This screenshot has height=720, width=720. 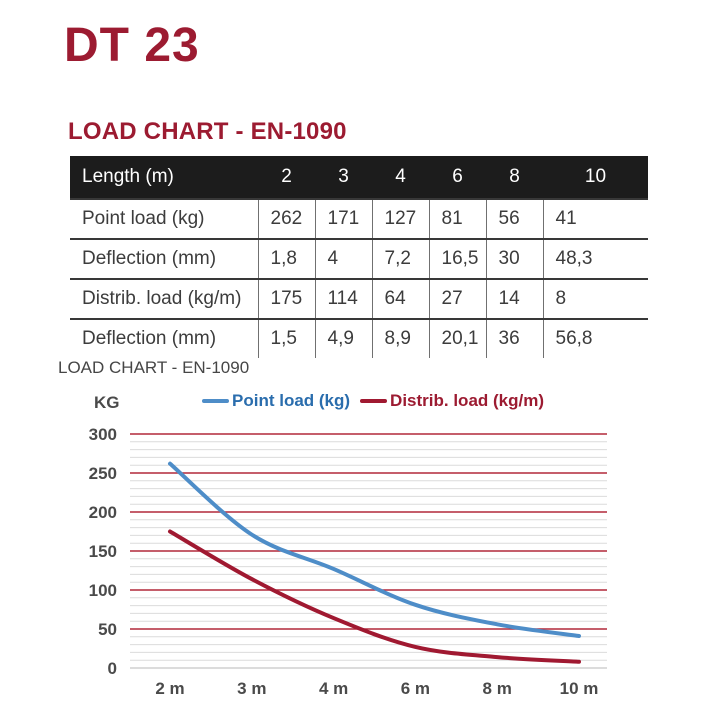 What do you see at coordinates (343, 299) in the screenshot?
I see `table-cell: 114` at bounding box center [343, 299].